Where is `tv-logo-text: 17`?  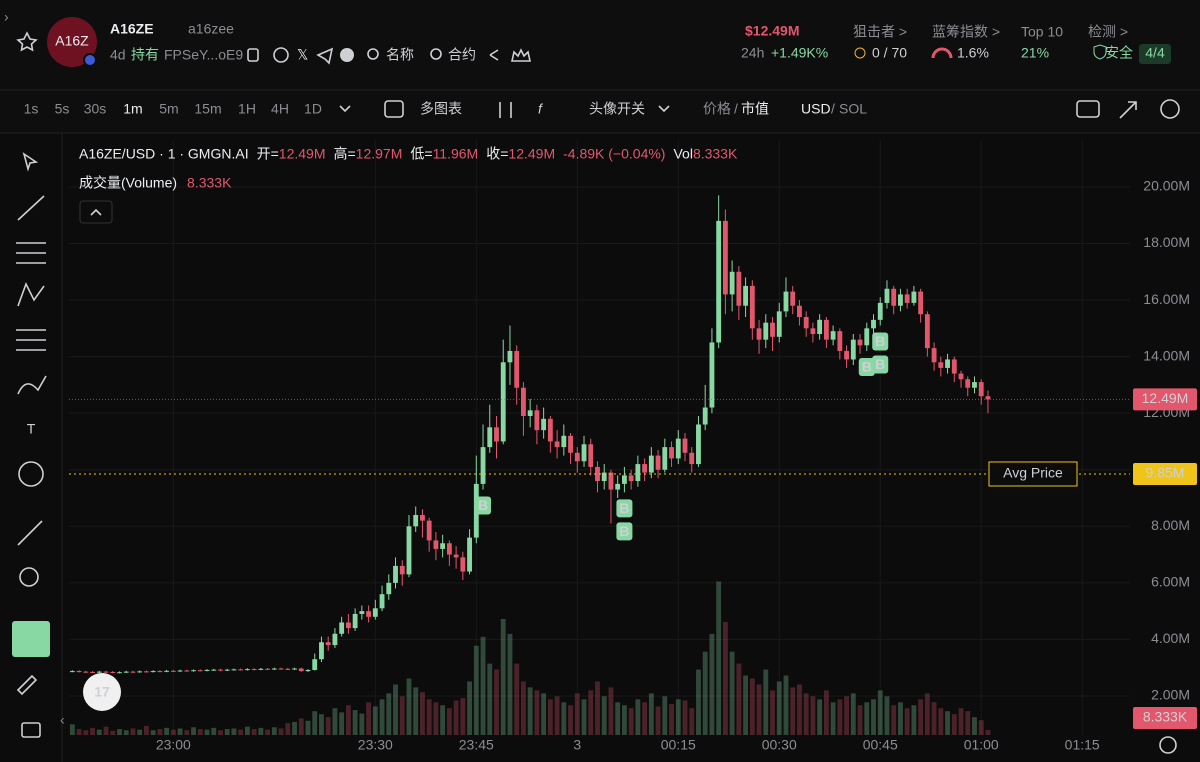 tv-logo-text: 17 is located at coordinates (102, 692).